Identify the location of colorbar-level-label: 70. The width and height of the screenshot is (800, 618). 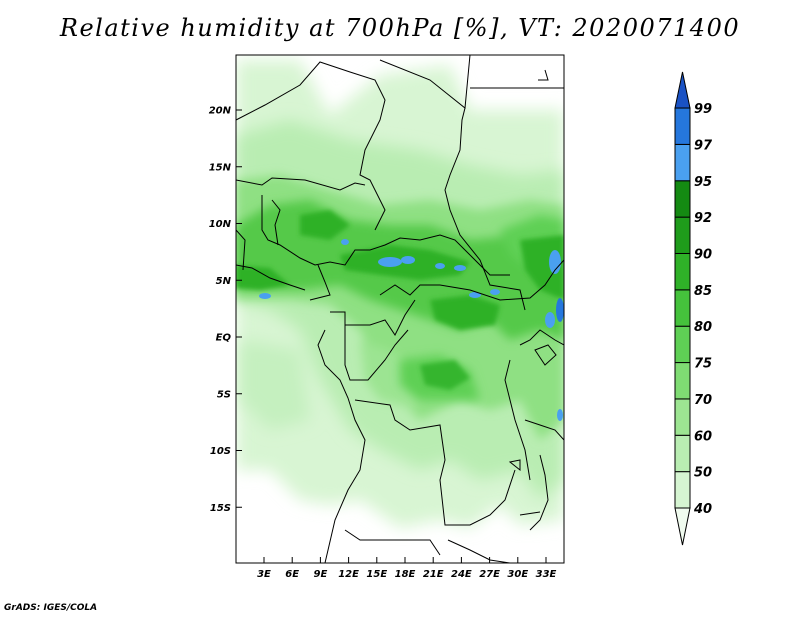
(703, 400).